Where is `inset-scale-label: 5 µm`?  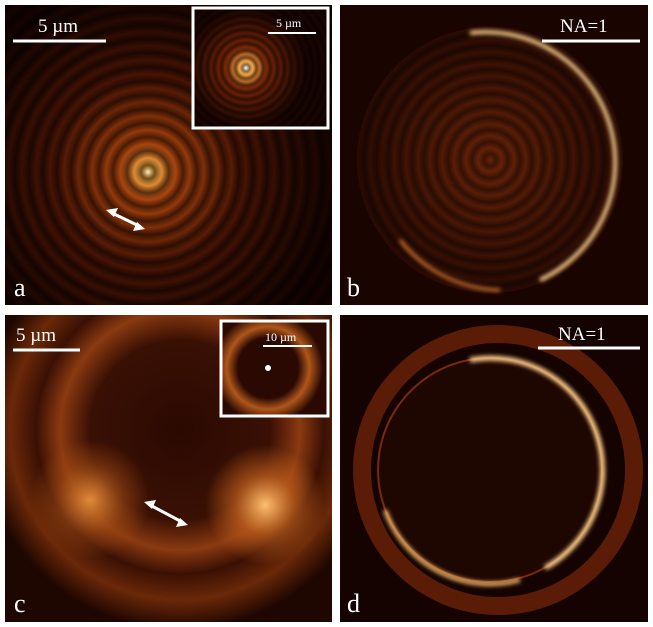 inset-scale-label: 5 µm is located at coordinates (289, 23).